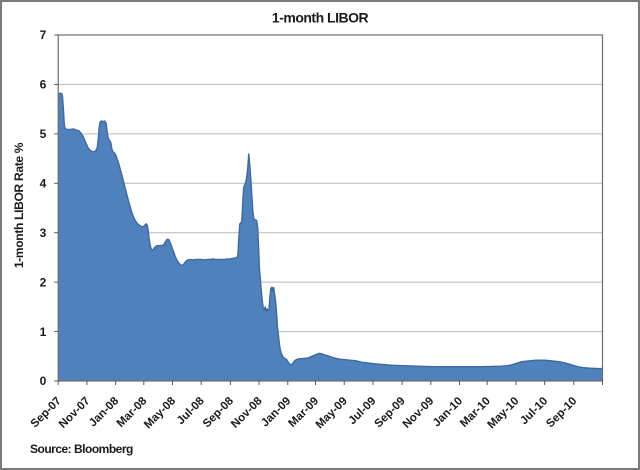 The width and height of the screenshot is (640, 470). Describe the element at coordinates (43, 85) in the screenshot. I see `svg-text: 6` at that location.